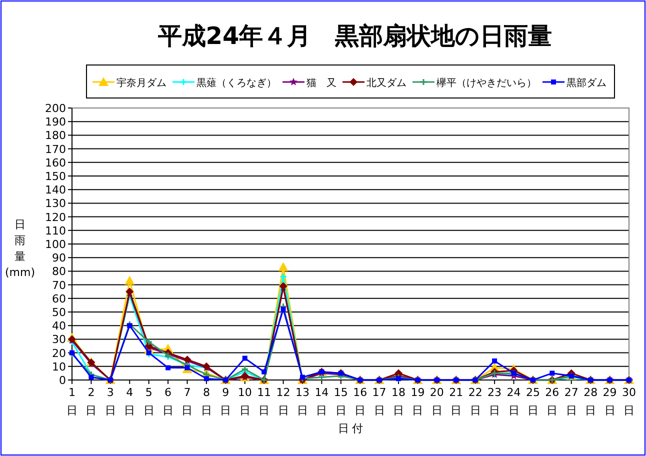 The height and width of the screenshot is (456, 646). What do you see at coordinates (91, 401) in the screenshot?
I see `x-tick-label: 2日` at bounding box center [91, 401].